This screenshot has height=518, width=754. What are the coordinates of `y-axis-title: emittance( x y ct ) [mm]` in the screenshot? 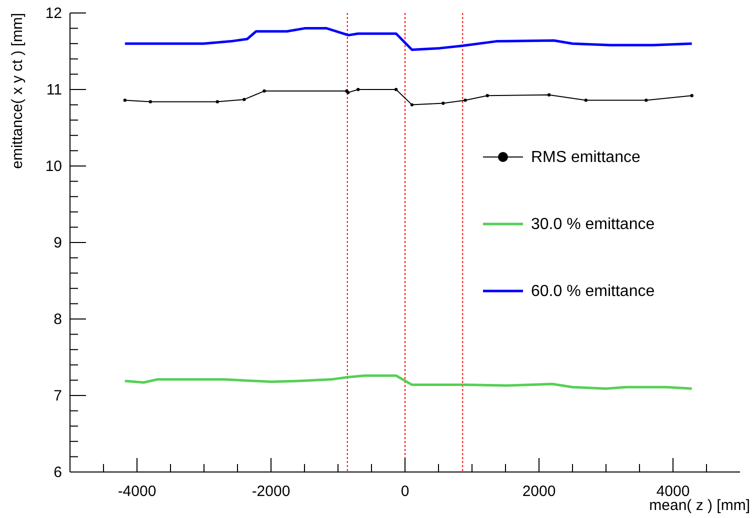 It's located at (17, 91).